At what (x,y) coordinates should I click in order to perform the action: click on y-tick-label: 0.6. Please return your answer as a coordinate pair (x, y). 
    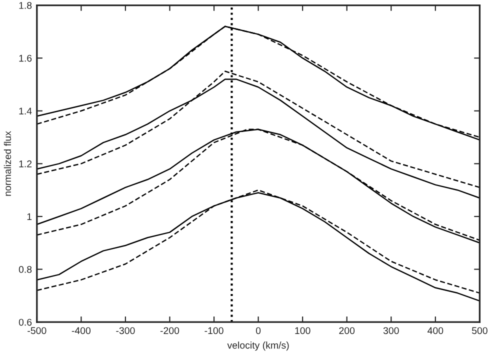
    Looking at the image, I should click on (25, 322).